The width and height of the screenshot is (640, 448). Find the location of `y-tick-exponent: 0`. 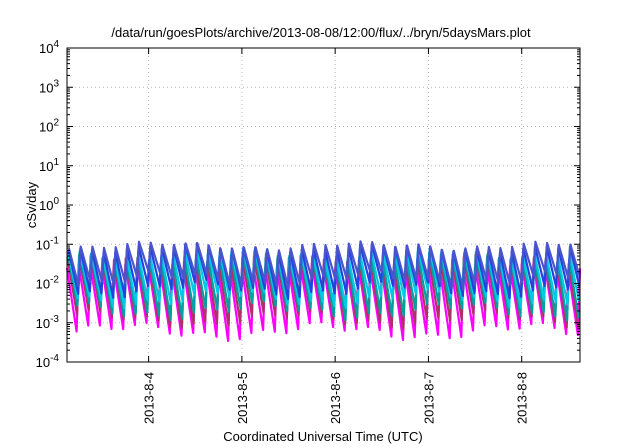

y-tick-exponent: 0 is located at coordinates (56, 201).